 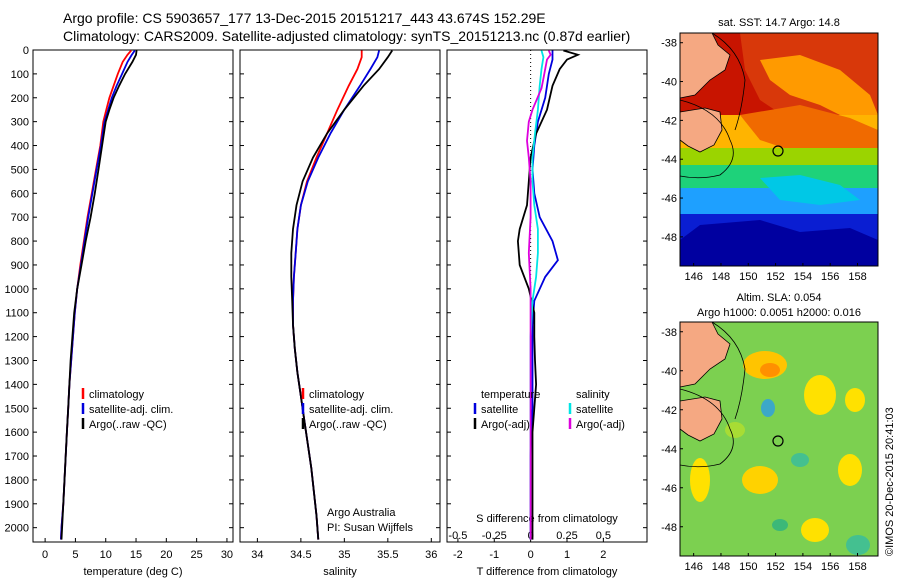 I want to click on x-tick-label: 1, so click(x=567, y=555).